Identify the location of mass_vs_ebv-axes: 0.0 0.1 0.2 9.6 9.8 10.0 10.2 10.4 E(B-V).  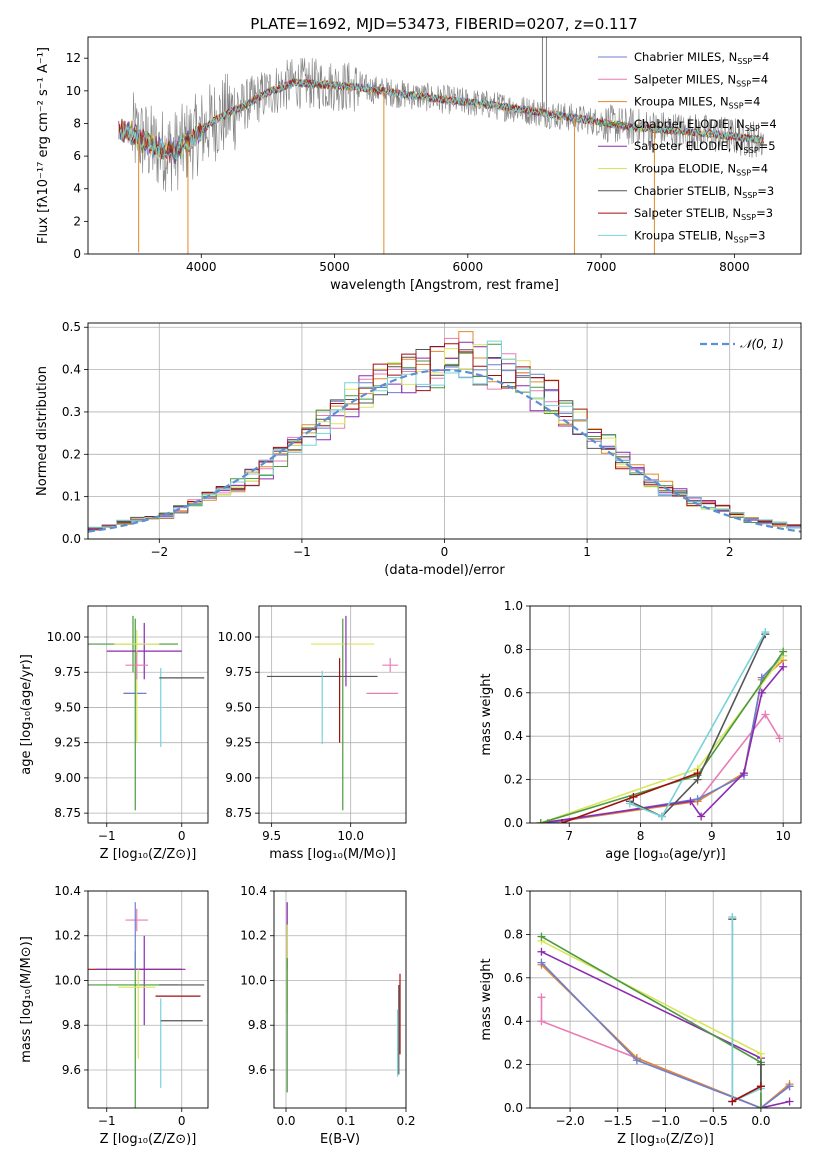
(327, 1015).